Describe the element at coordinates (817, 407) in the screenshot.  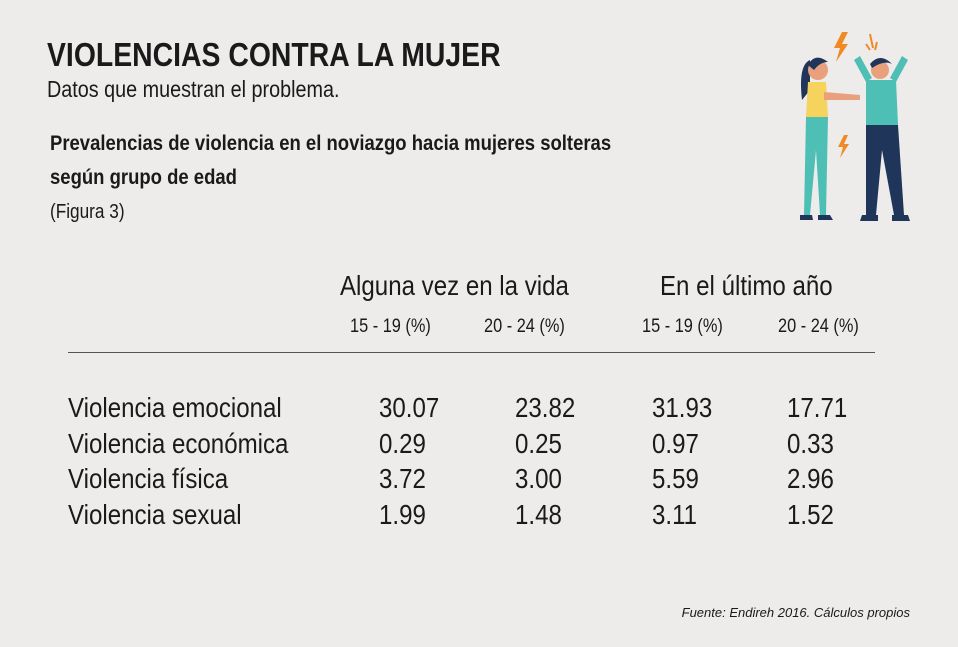
I see `table-cell: 17.71` at that location.